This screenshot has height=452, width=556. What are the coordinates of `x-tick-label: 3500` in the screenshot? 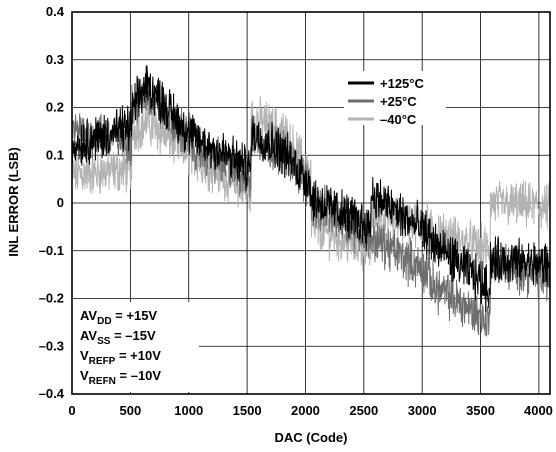 It's located at (480, 410).